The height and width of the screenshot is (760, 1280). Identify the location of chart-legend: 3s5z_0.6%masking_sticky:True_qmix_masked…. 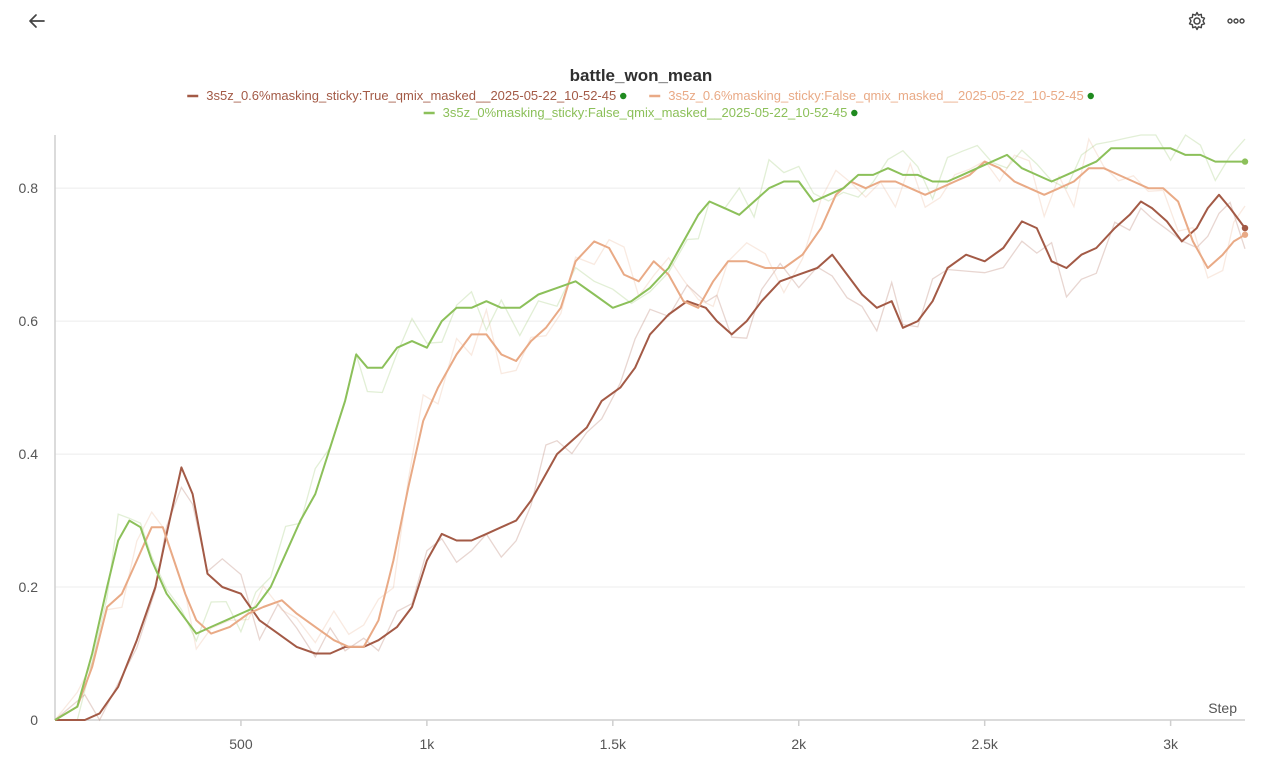
(640, 104).